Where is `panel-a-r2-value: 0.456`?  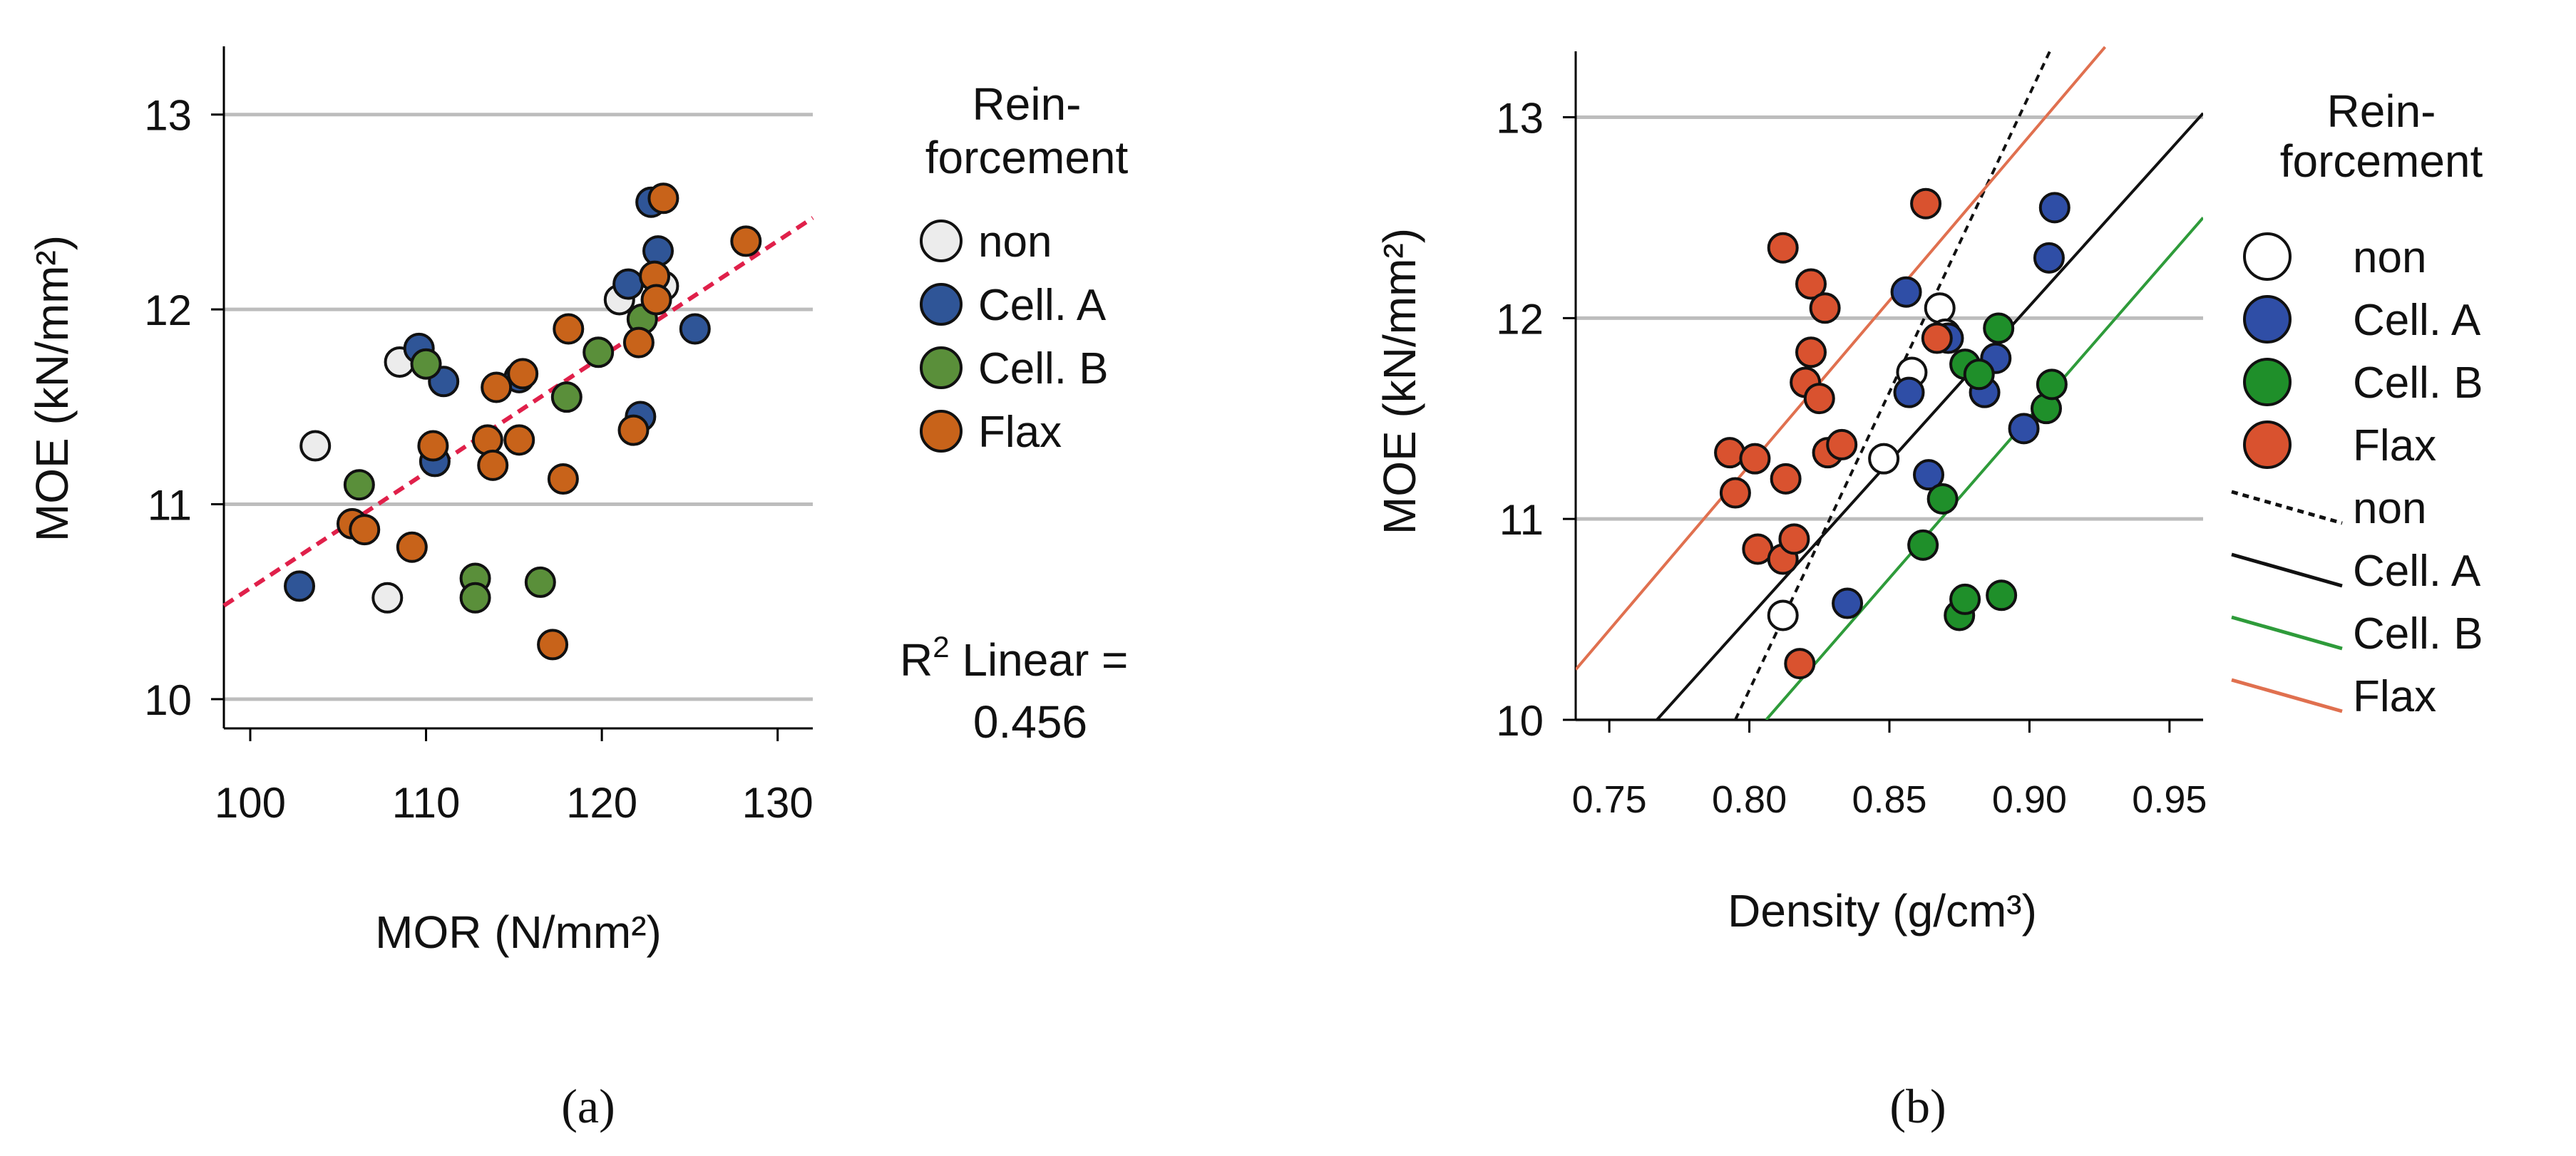
panel-a-r2-value: 0.456 is located at coordinates (1030, 722).